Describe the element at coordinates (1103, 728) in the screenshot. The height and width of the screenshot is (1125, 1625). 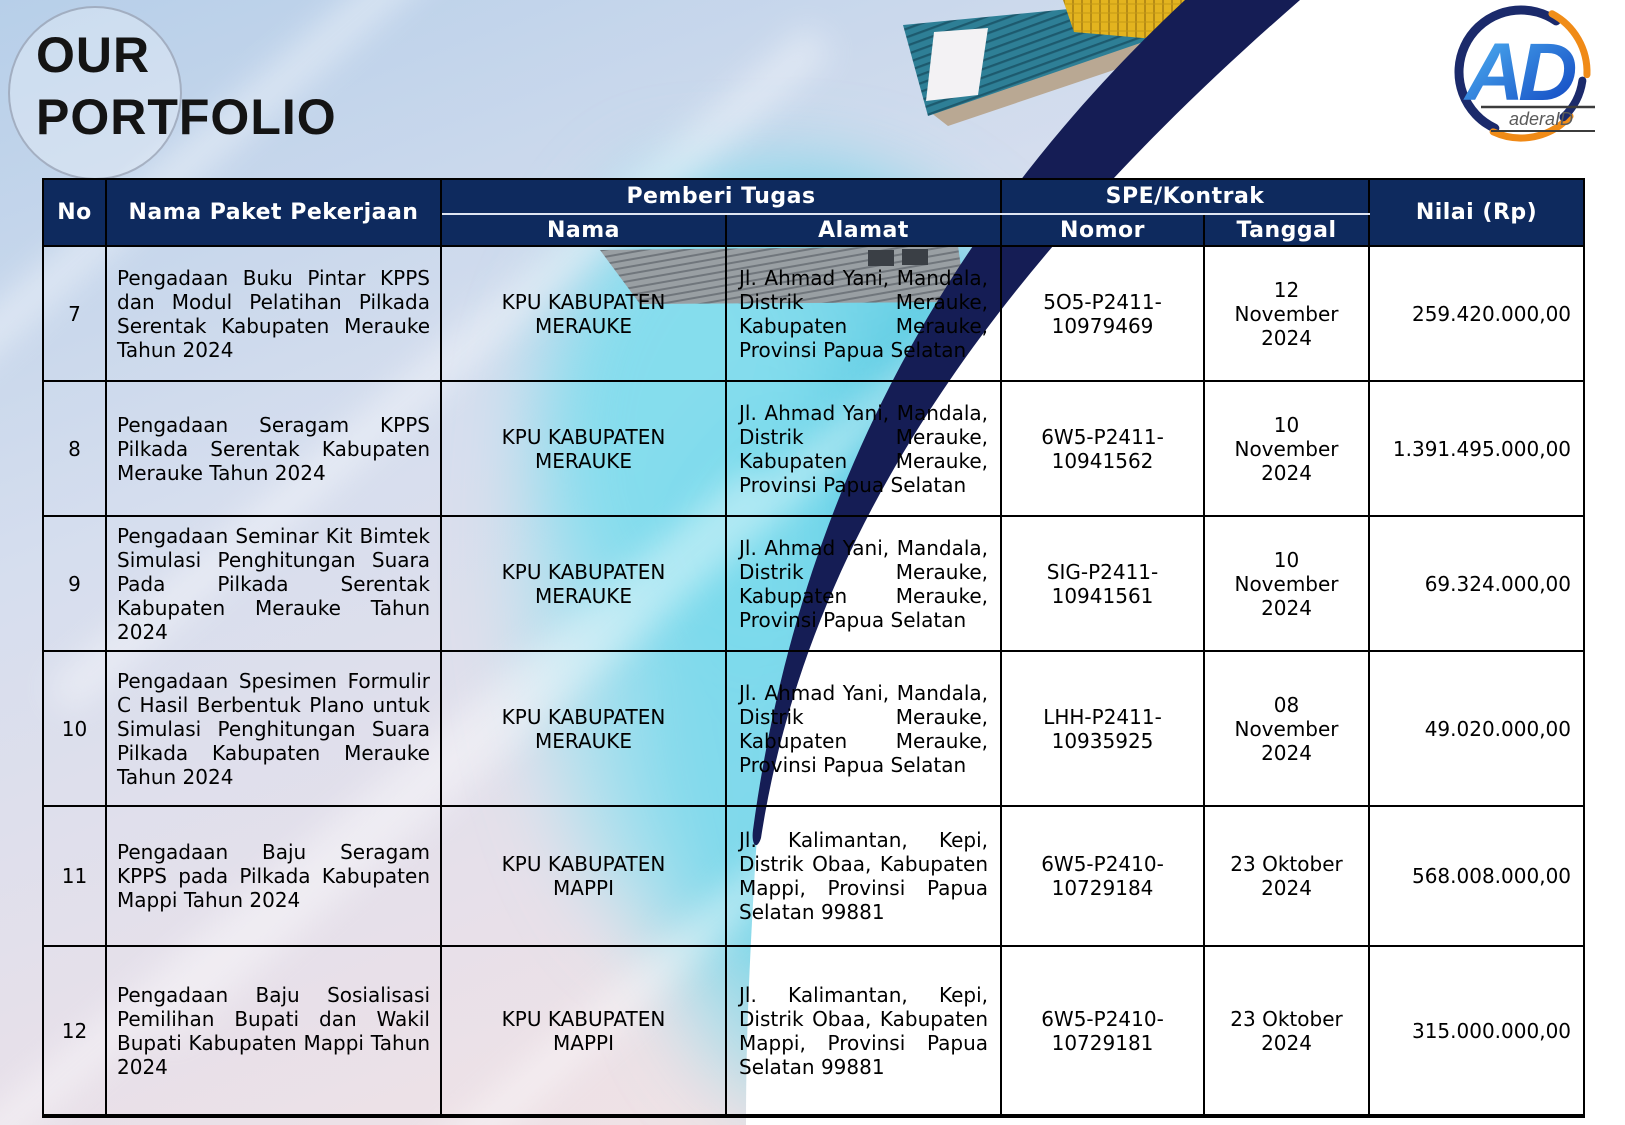
I see `cell-kontrak-nomor: LHH-P2411-10935925` at that location.